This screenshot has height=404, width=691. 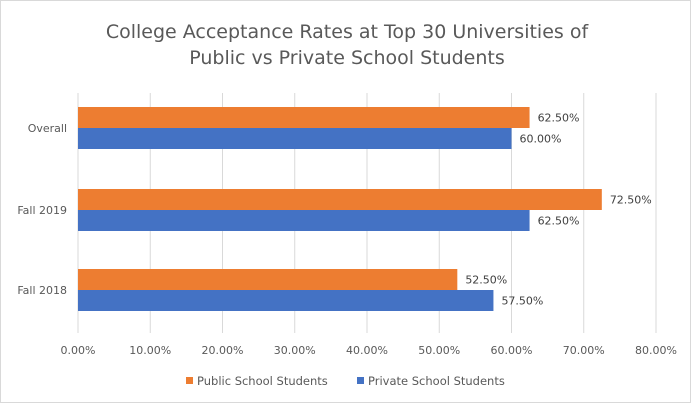 What do you see at coordinates (656, 350) in the screenshot?
I see `x-tick-label: 80.00%` at bounding box center [656, 350].